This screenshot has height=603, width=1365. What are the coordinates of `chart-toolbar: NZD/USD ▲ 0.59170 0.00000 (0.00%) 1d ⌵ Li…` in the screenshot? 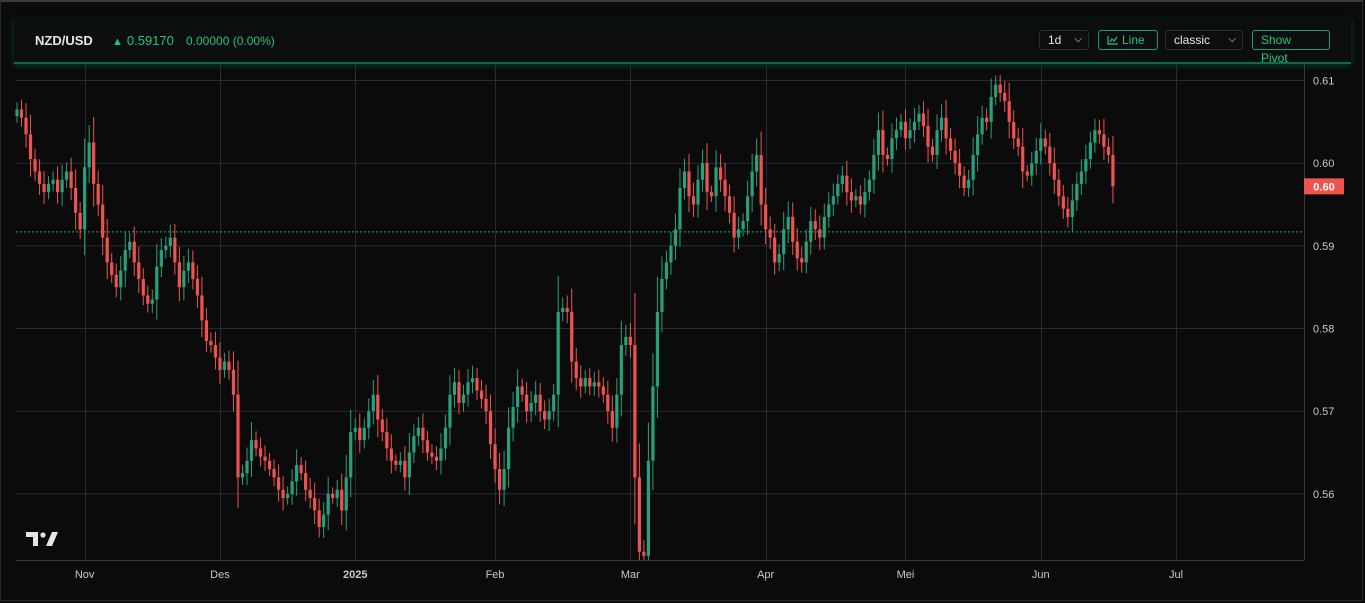 It's located at (682, 41).